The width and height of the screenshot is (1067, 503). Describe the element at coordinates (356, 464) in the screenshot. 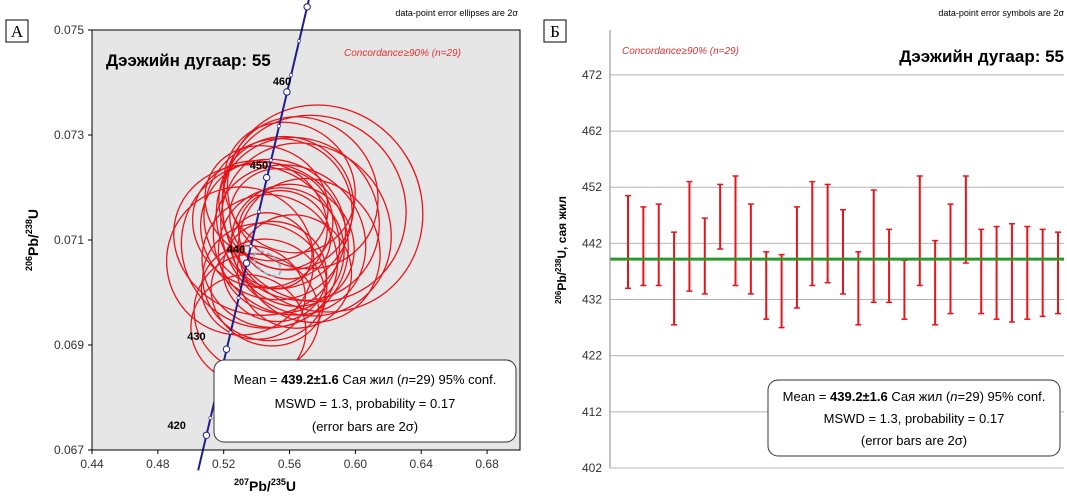

I see `panel-a-x-tick-label-5: 0.60` at that location.